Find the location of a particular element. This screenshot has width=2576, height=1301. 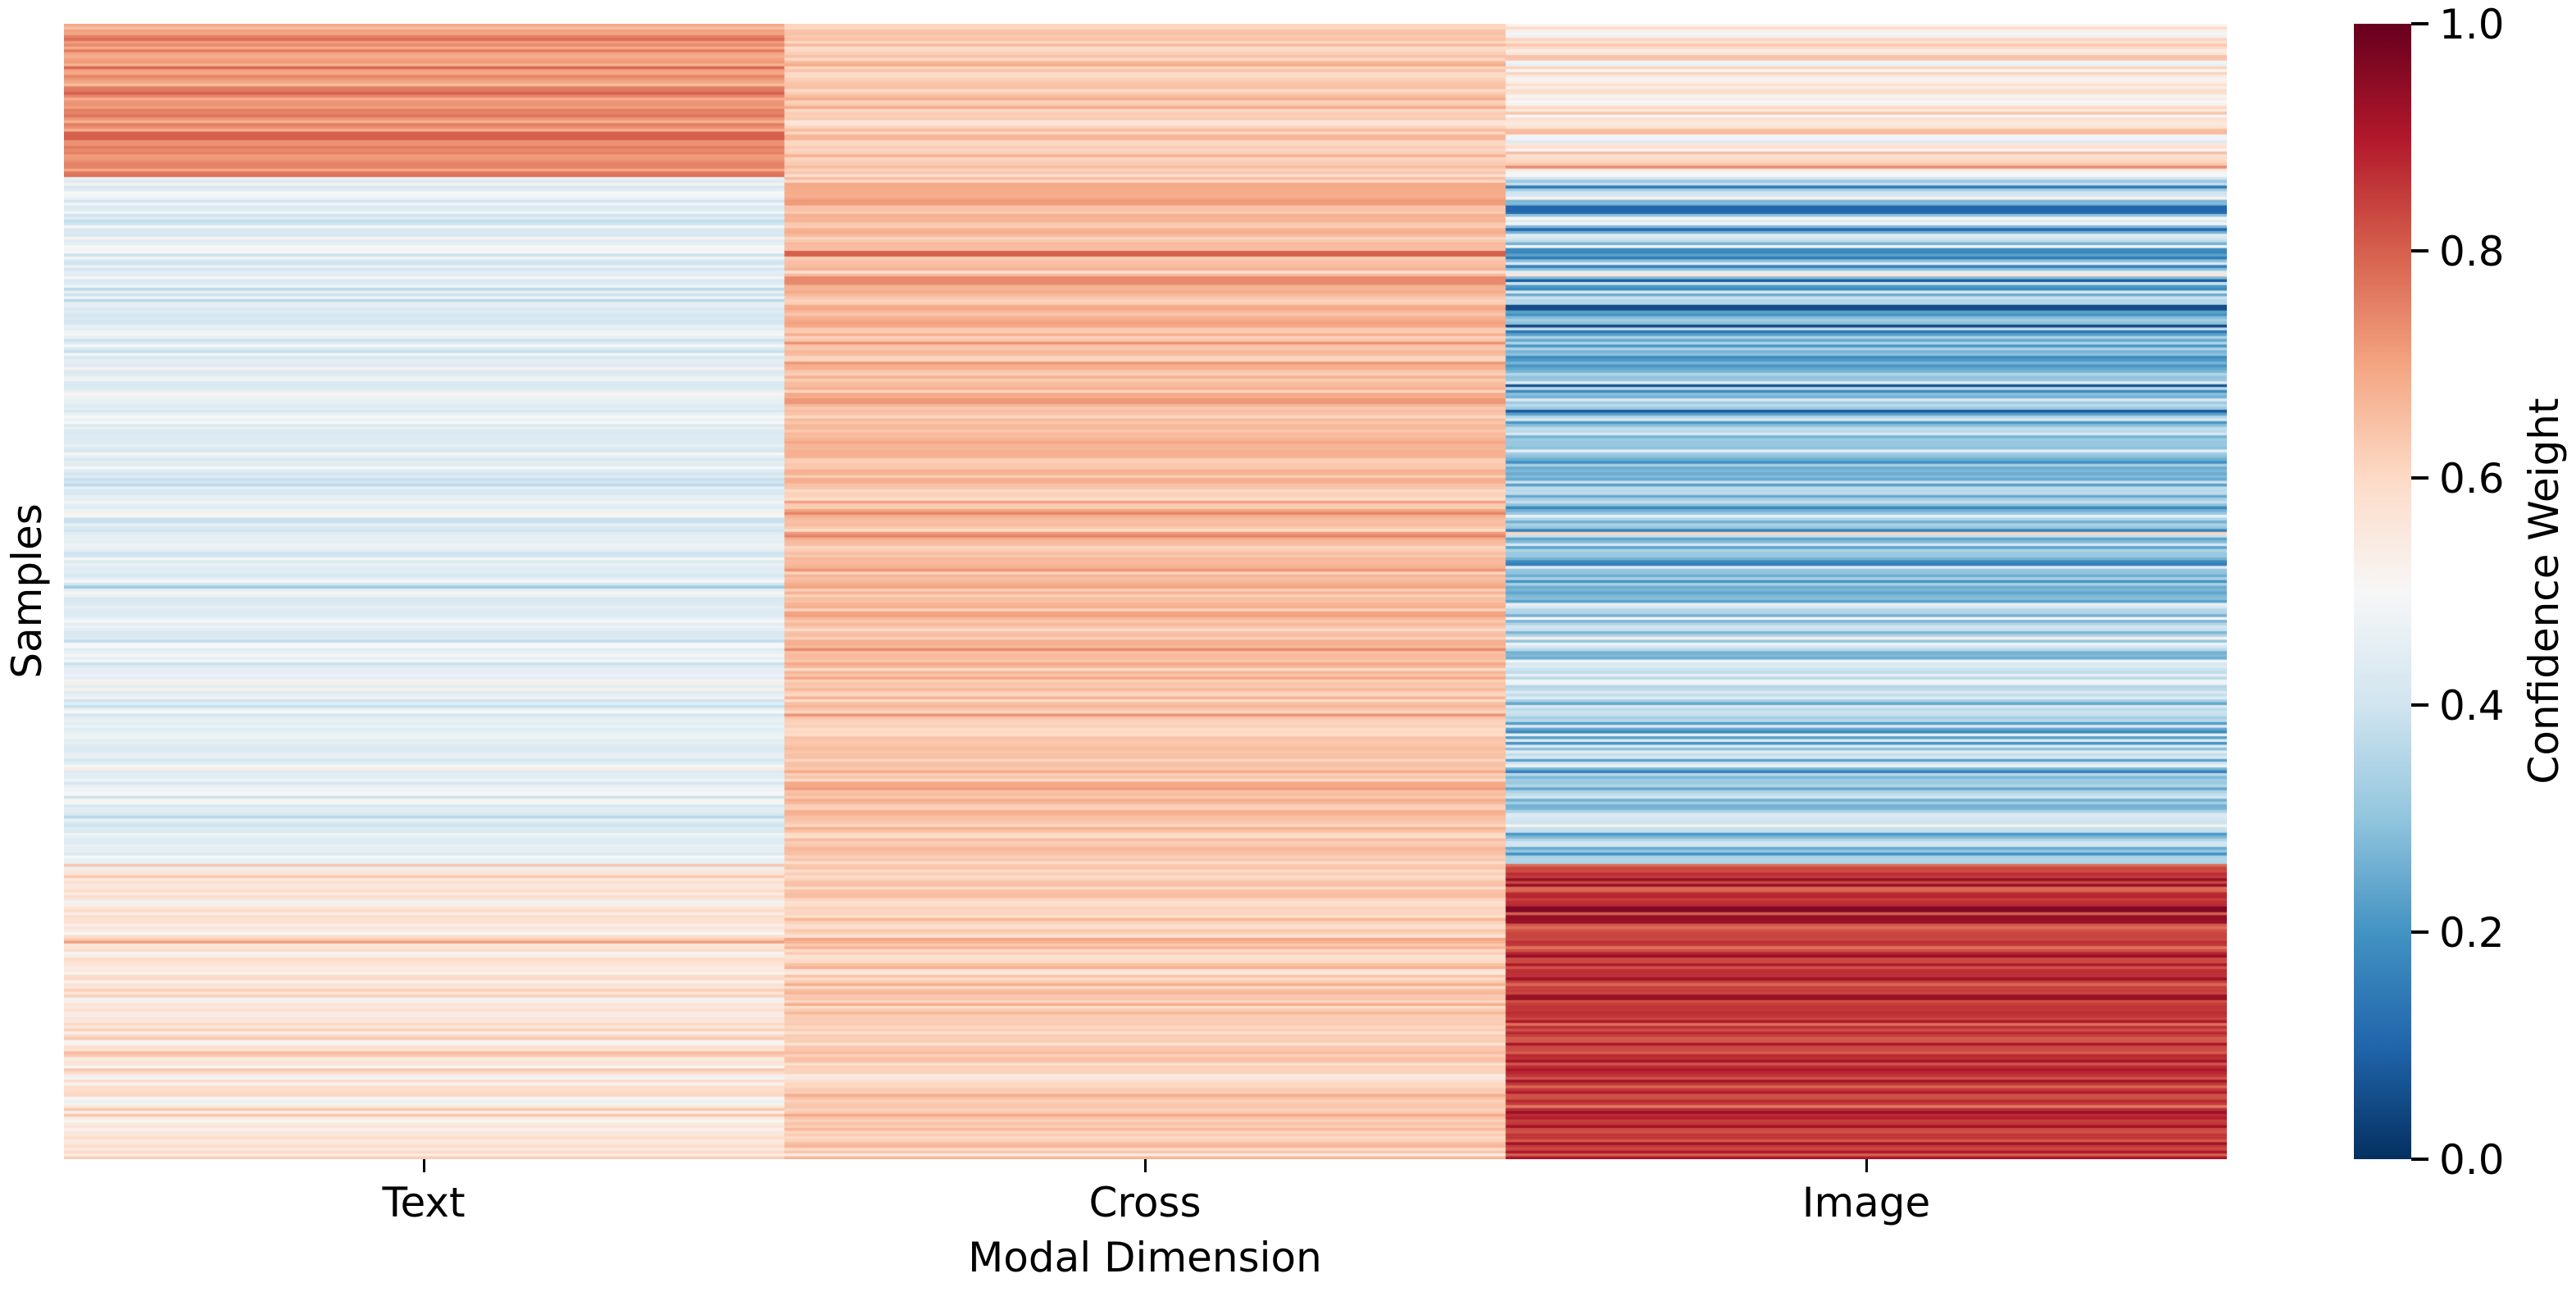

colorbar-tick-label: 0.6 is located at coordinates (2472, 479).